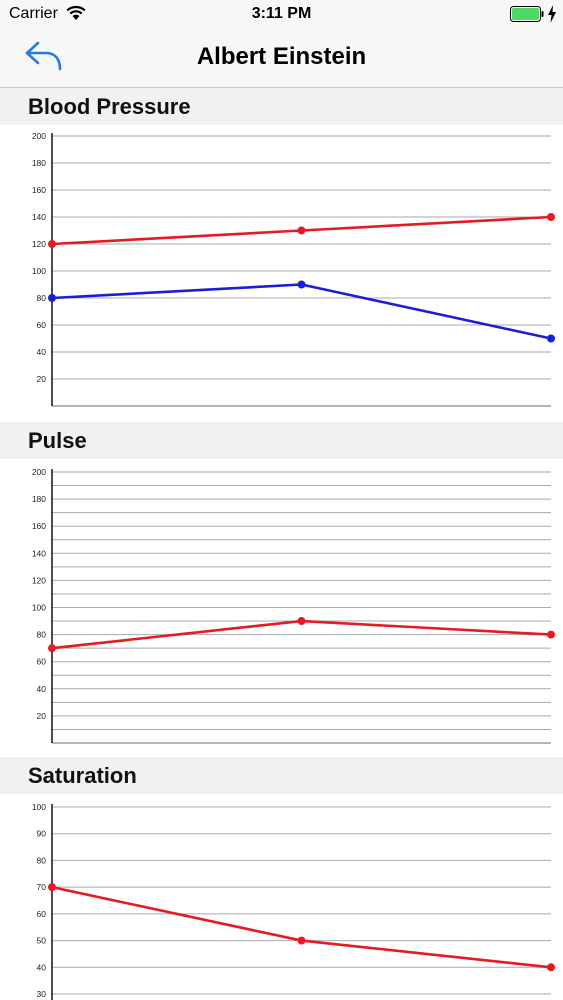 The width and height of the screenshot is (563, 1000). I want to click on back-arrow-icon, so click(43, 56).